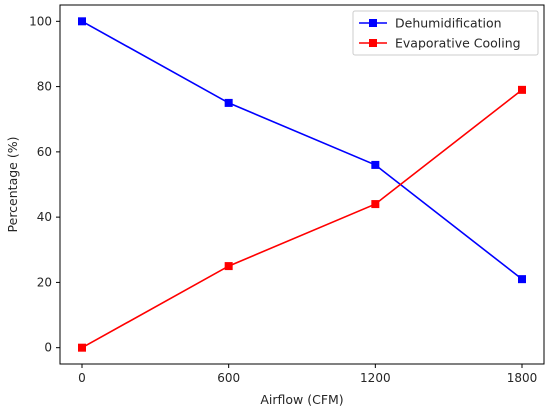  What do you see at coordinates (48, 348) in the screenshot?
I see `y-tick-label: 0` at bounding box center [48, 348].